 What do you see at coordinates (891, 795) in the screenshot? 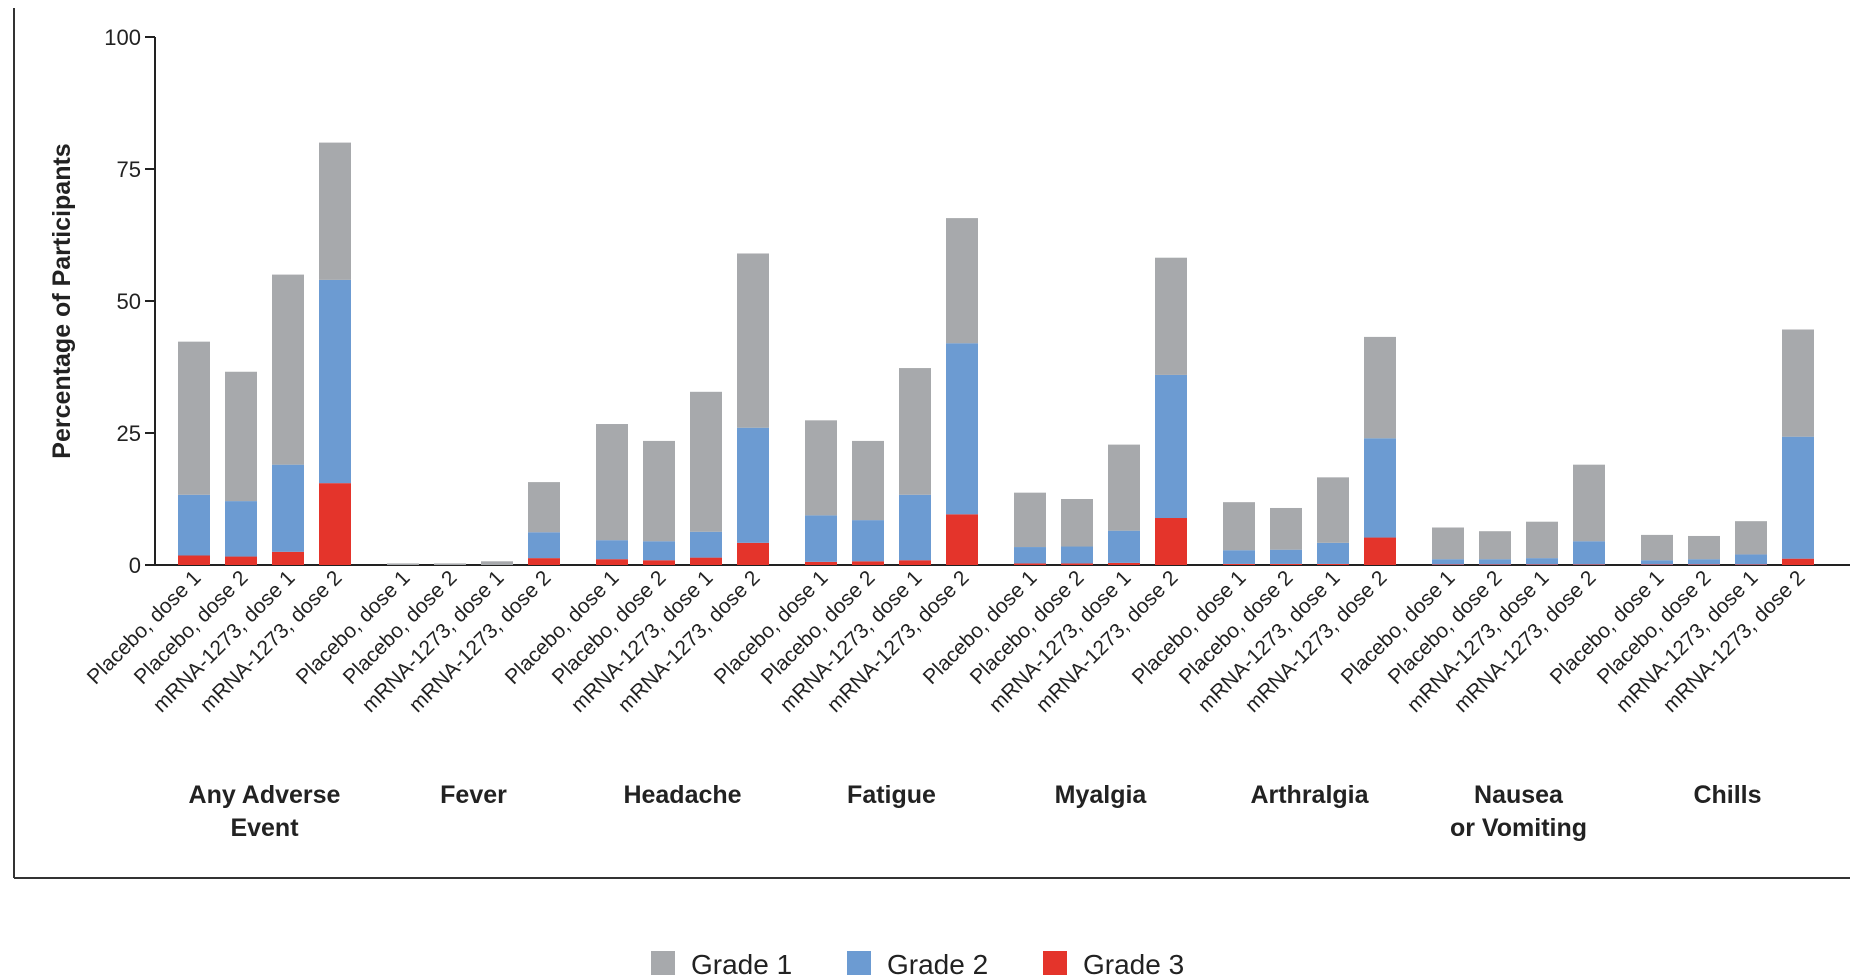
I see `group-label: Fatigue` at bounding box center [891, 795].